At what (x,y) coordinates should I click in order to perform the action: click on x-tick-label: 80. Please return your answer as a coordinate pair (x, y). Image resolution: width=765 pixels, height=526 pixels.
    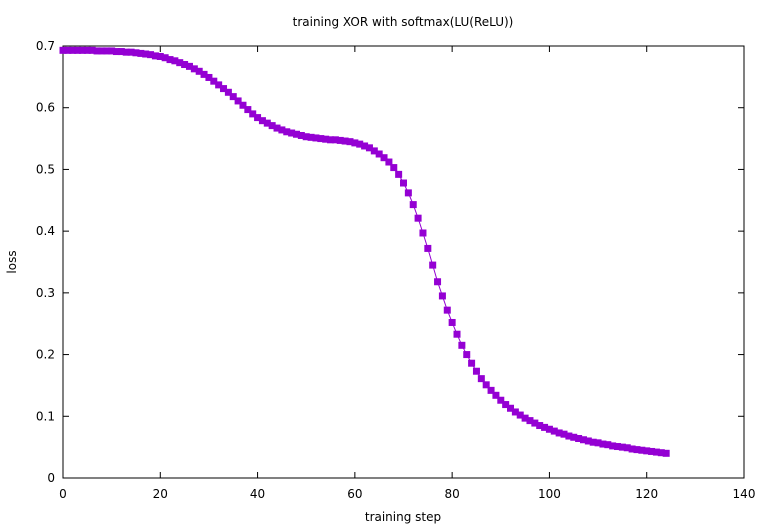
    Looking at the image, I should click on (452, 494).